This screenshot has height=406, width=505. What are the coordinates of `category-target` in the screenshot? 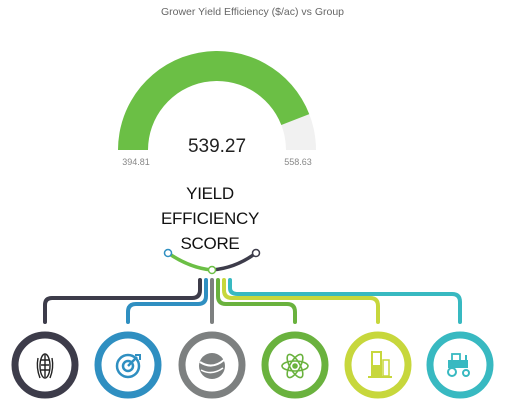 It's located at (128, 365).